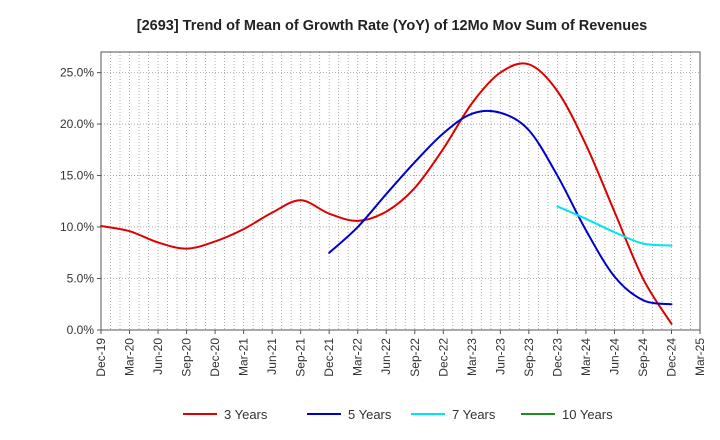 This screenshot has height=440, width=720. What do you see at coordinates (472, 357) in the screenshot?
I see `x-tick-label: Mar-23` at bounding box center [472, 357].